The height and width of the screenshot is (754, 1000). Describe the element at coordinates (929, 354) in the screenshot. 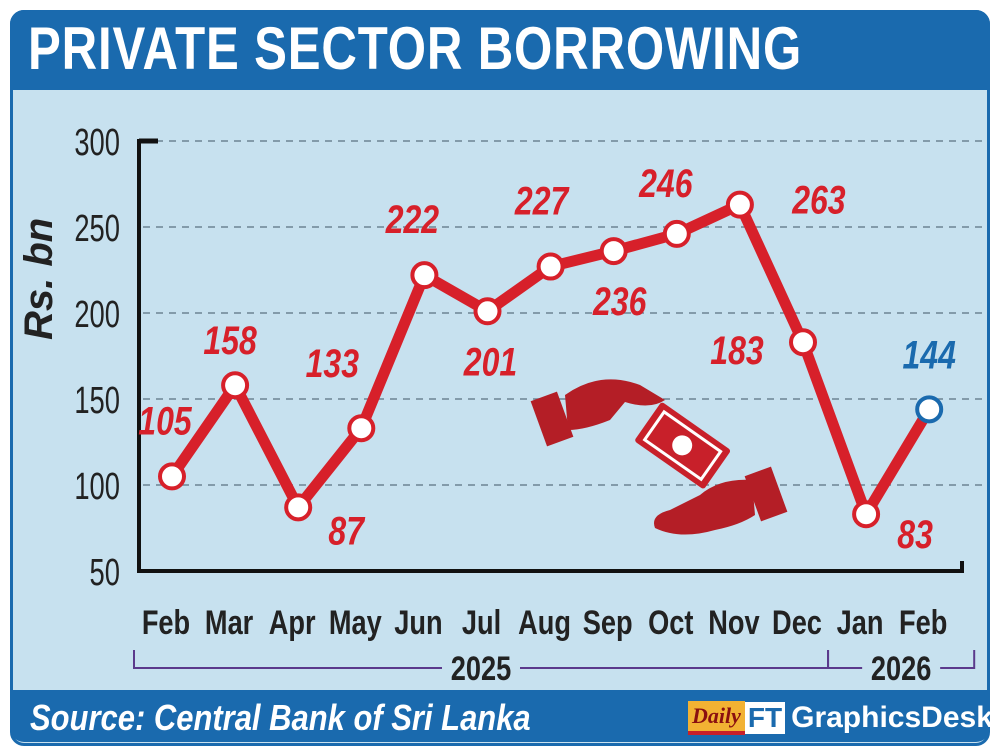

I see `data-label: 144` at that location.